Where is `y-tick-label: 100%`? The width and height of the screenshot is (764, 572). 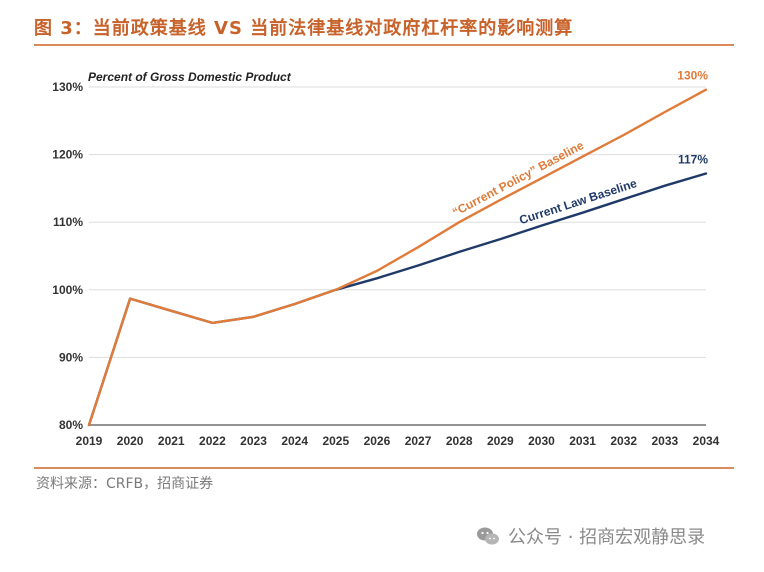 y-tick-label: 100% is located at coordinates (67, 290).